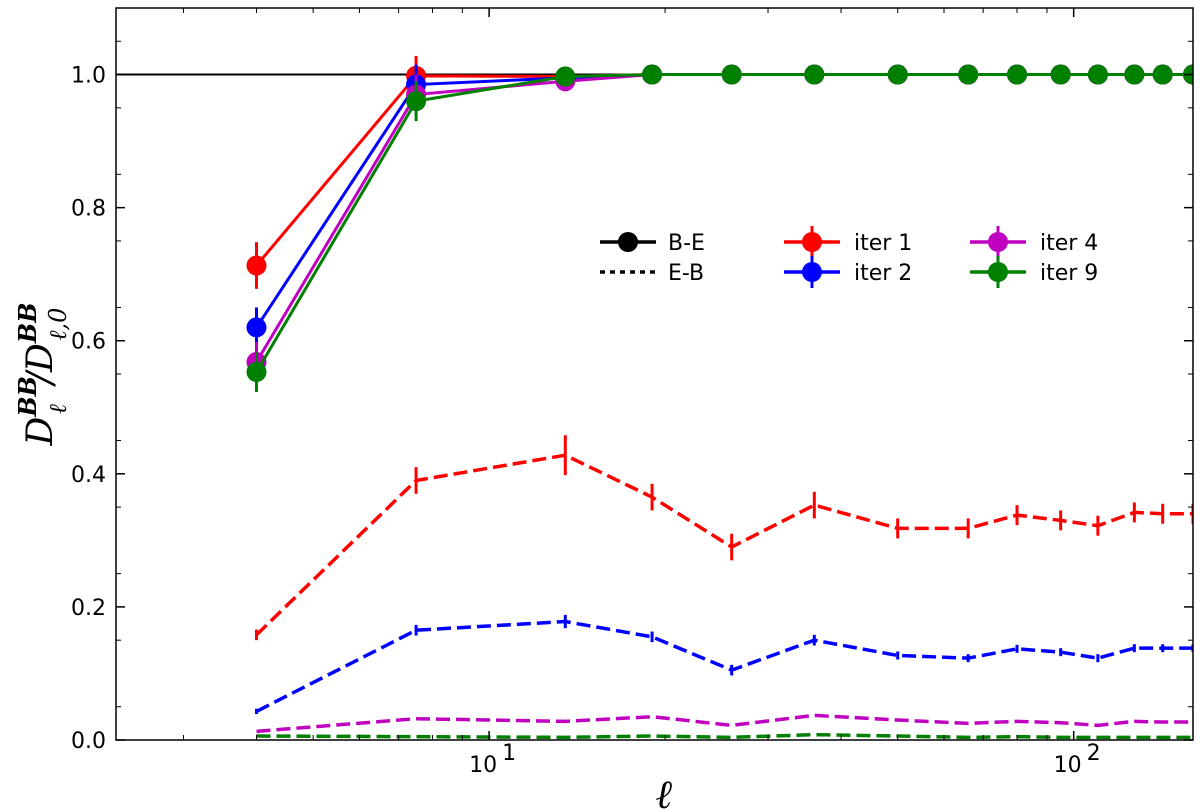 This screenshot has width=1200, height=812. I want to click on legend-label-iter-9: iter 9, so click(1069, 273).